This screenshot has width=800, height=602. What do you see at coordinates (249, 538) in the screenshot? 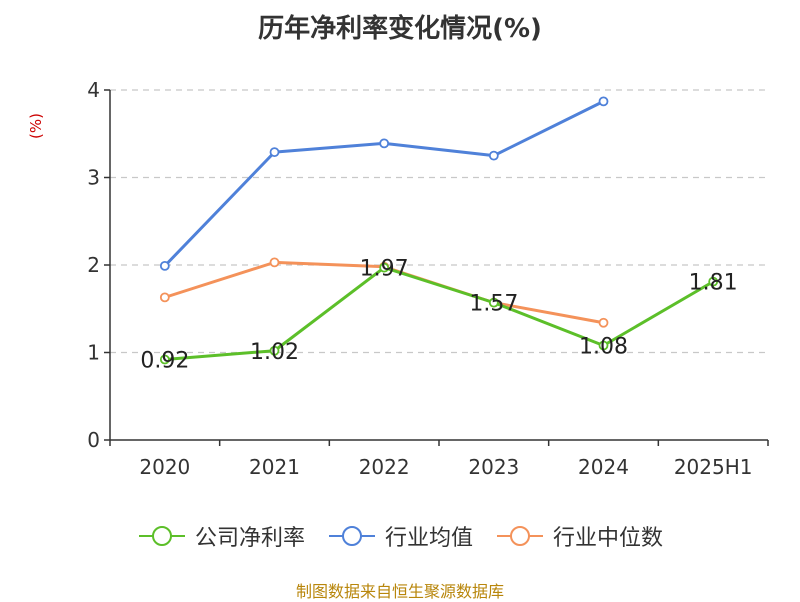
I see `legend-label-company-net-margin: 公司净利率` at bounding box center [249, 538].